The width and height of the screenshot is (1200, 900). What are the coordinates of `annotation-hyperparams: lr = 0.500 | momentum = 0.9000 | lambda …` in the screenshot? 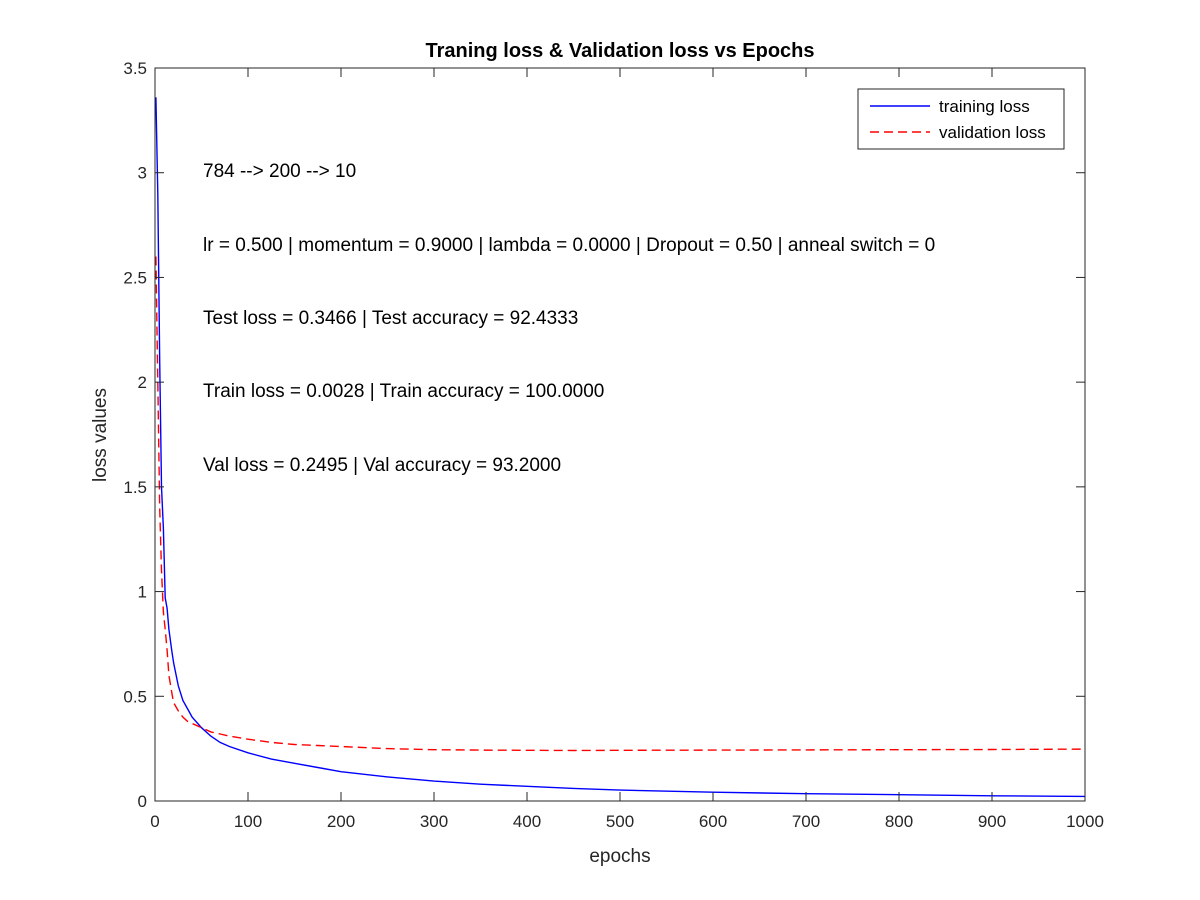 It's located at (569, 245).